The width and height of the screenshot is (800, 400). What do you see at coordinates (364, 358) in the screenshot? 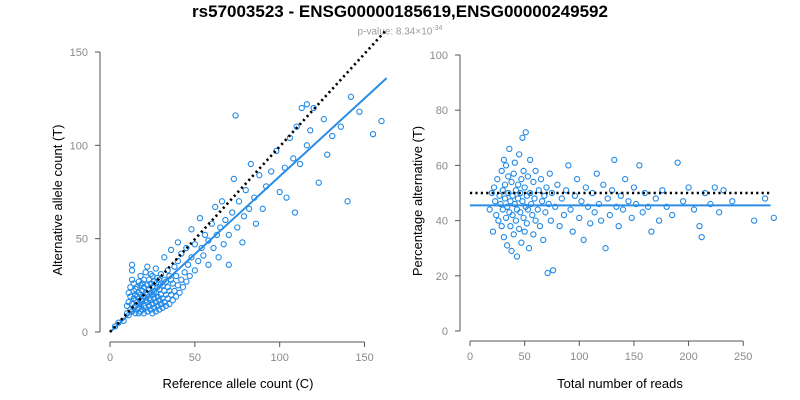
I see `x-tick-label: 150` at bounding box center [364, 358].